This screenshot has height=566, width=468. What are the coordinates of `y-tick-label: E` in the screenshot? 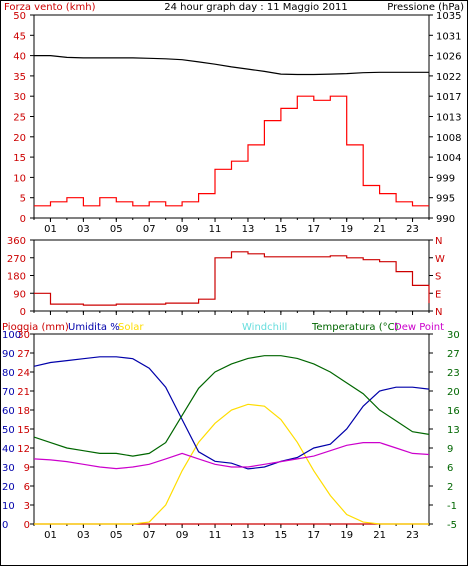 It's located at (438, 294).